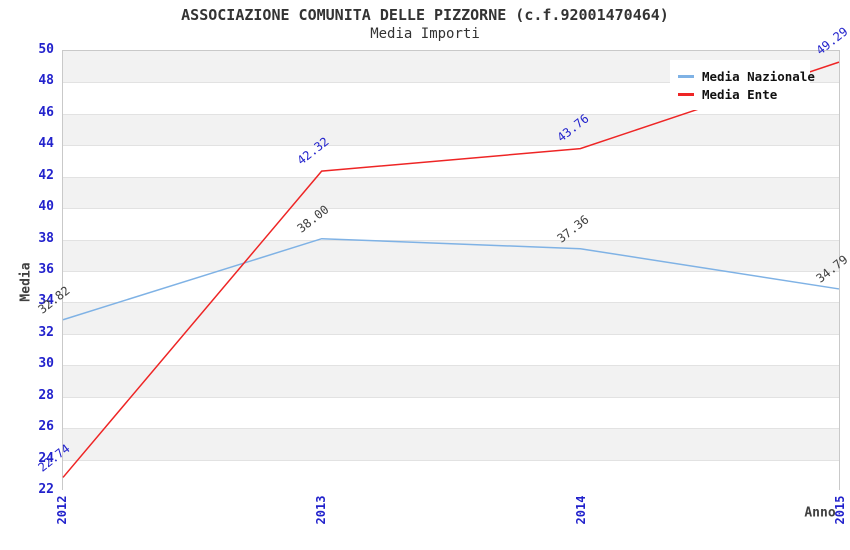  Describe the element at coordinates (46, 207) in the screenshot. I see `y-tick-label: 40` at that location.